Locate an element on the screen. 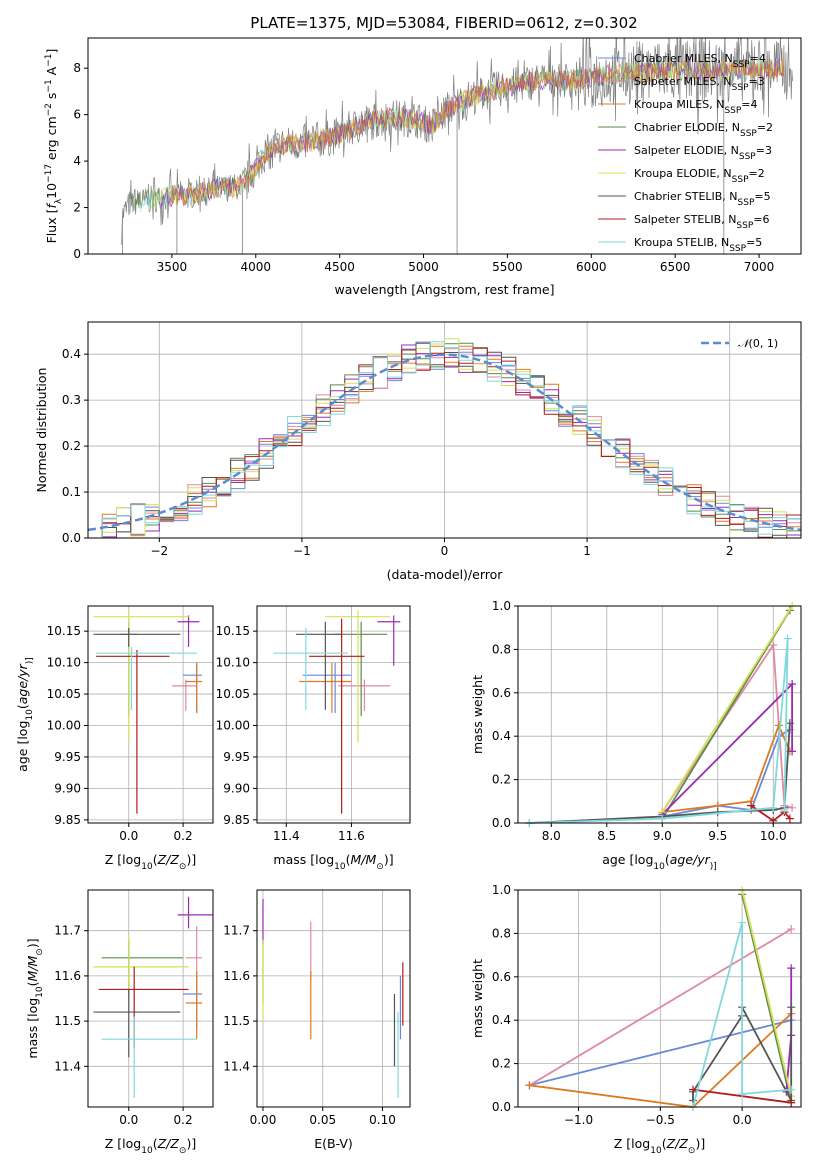 The height and width of the screenshot is (1170, 819). y-tick-label: 10.10 is located at coordinates (64, 663).